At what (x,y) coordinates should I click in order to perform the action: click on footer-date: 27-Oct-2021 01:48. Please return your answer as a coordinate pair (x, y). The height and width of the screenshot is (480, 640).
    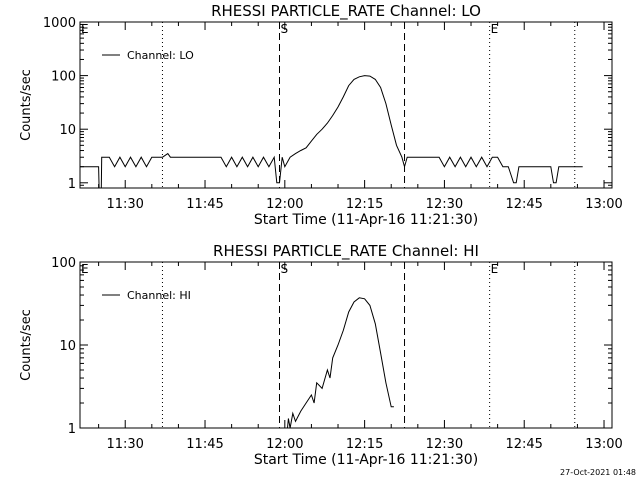
    Looking at the image, I should click on (598, 472).